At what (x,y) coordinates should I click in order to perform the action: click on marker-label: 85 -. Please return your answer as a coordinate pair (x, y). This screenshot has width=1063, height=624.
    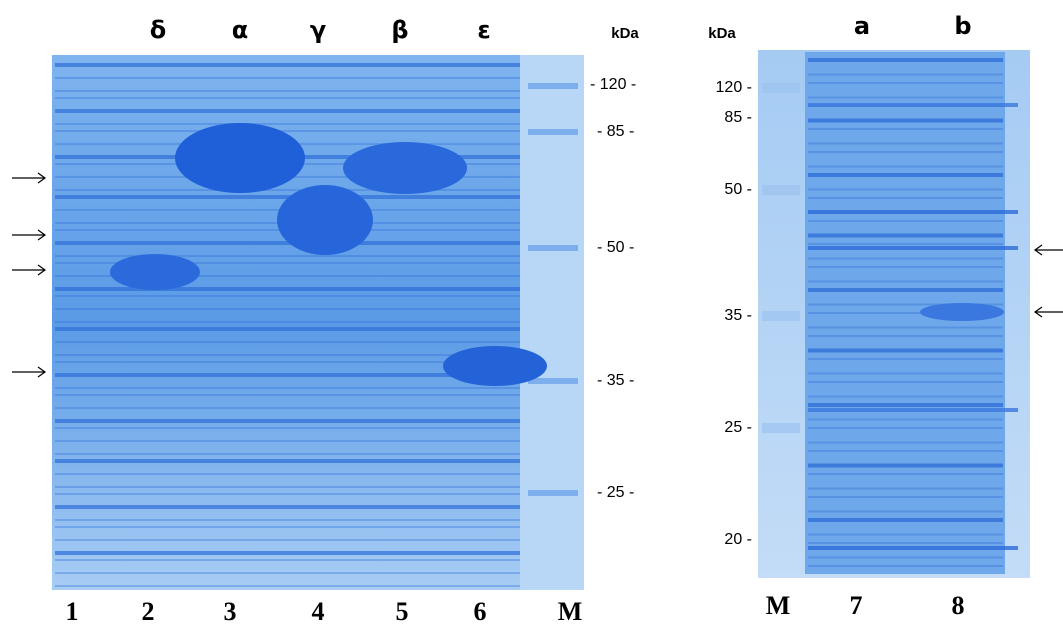
    Looking at the image, I should click on (738, 117).